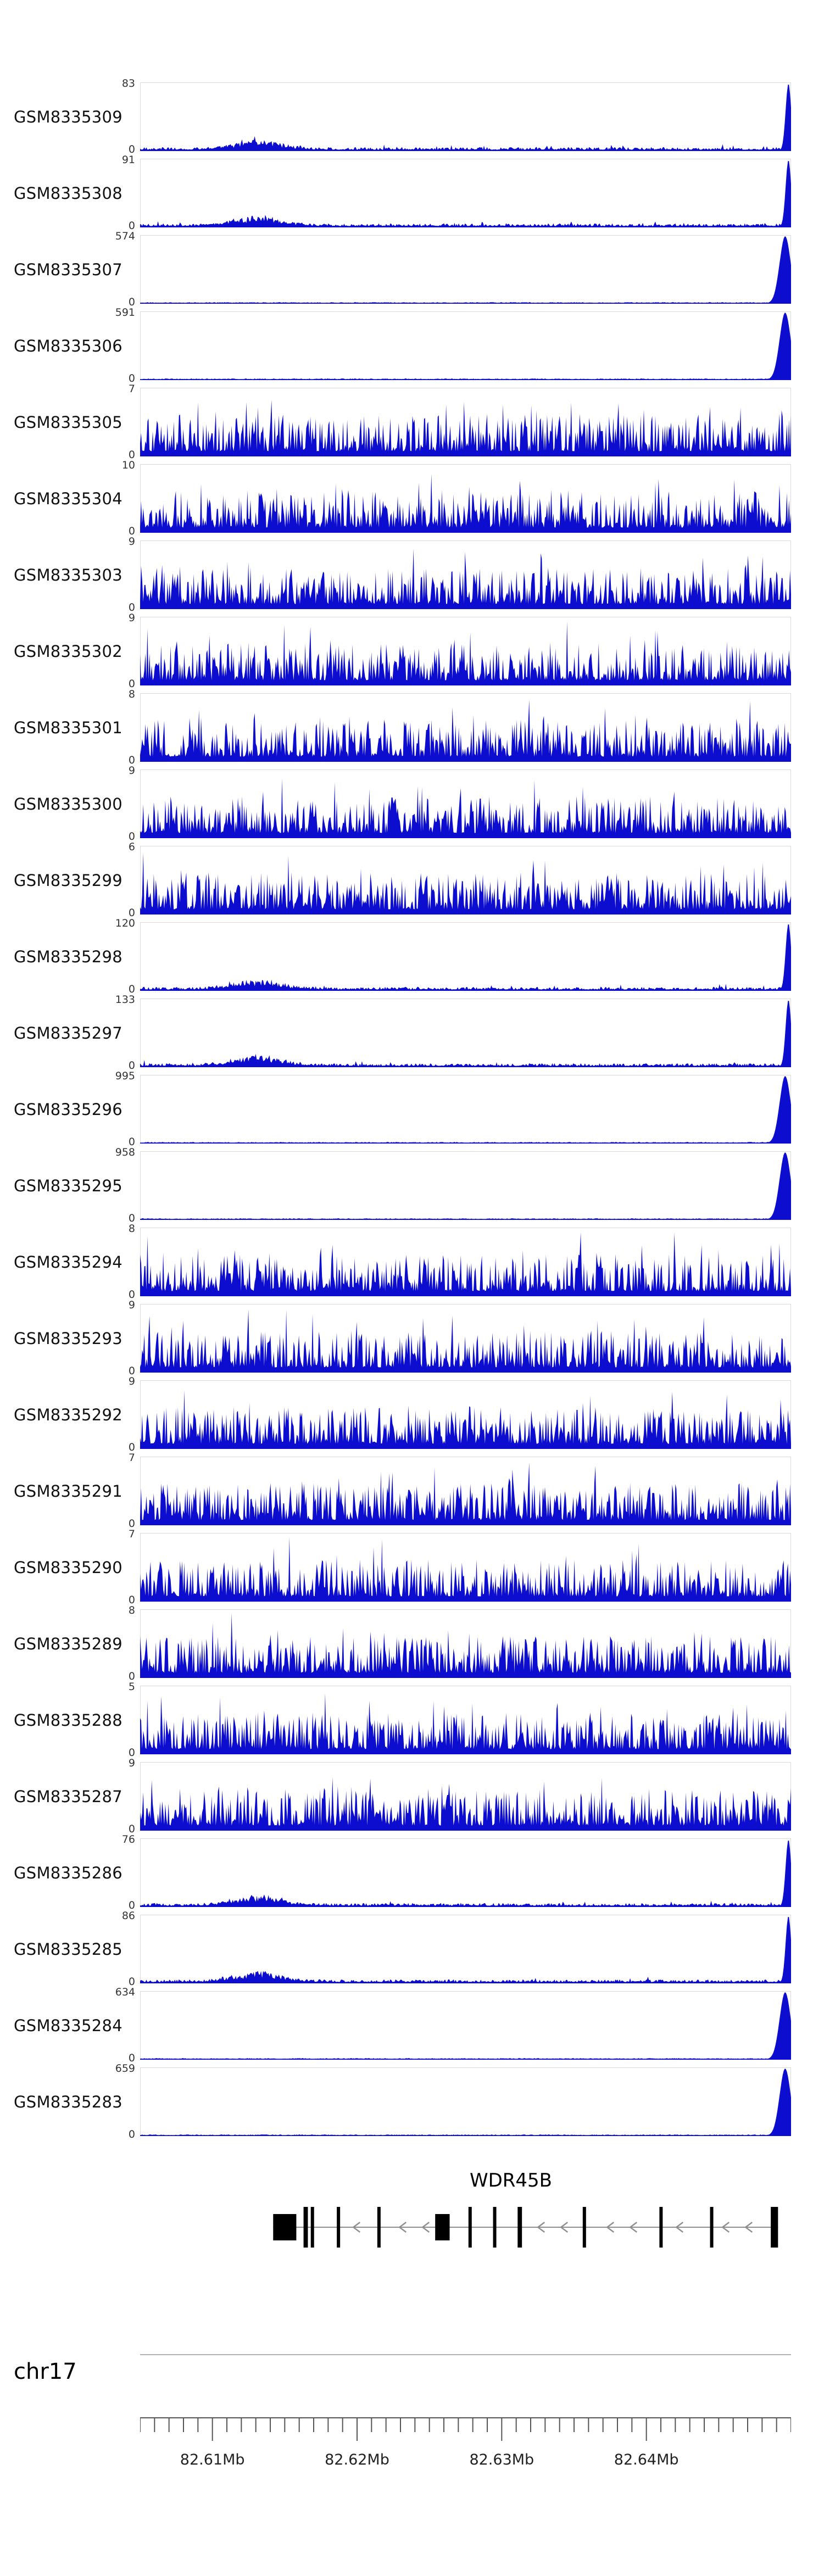 This screenshot has height=2576, width=824. Describe the element at coordinates (511, 2181) in the screenshot. I see `gene-name-label: WDR45B` at that location.